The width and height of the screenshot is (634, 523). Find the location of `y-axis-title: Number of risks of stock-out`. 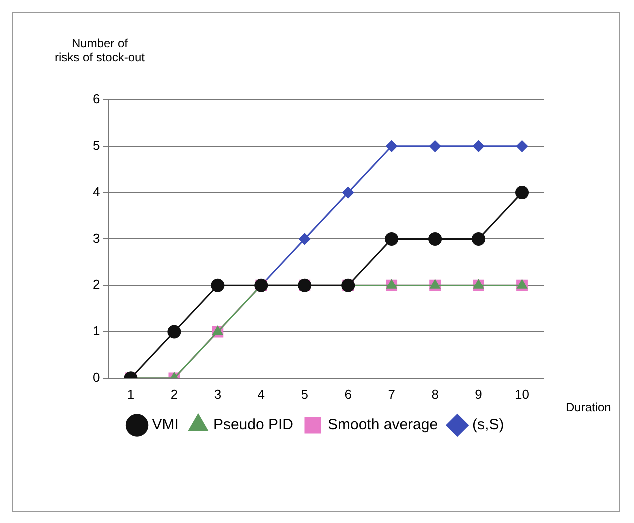

y-axis-title: Number of risks of stock-out is located at coordinates (100, 50).